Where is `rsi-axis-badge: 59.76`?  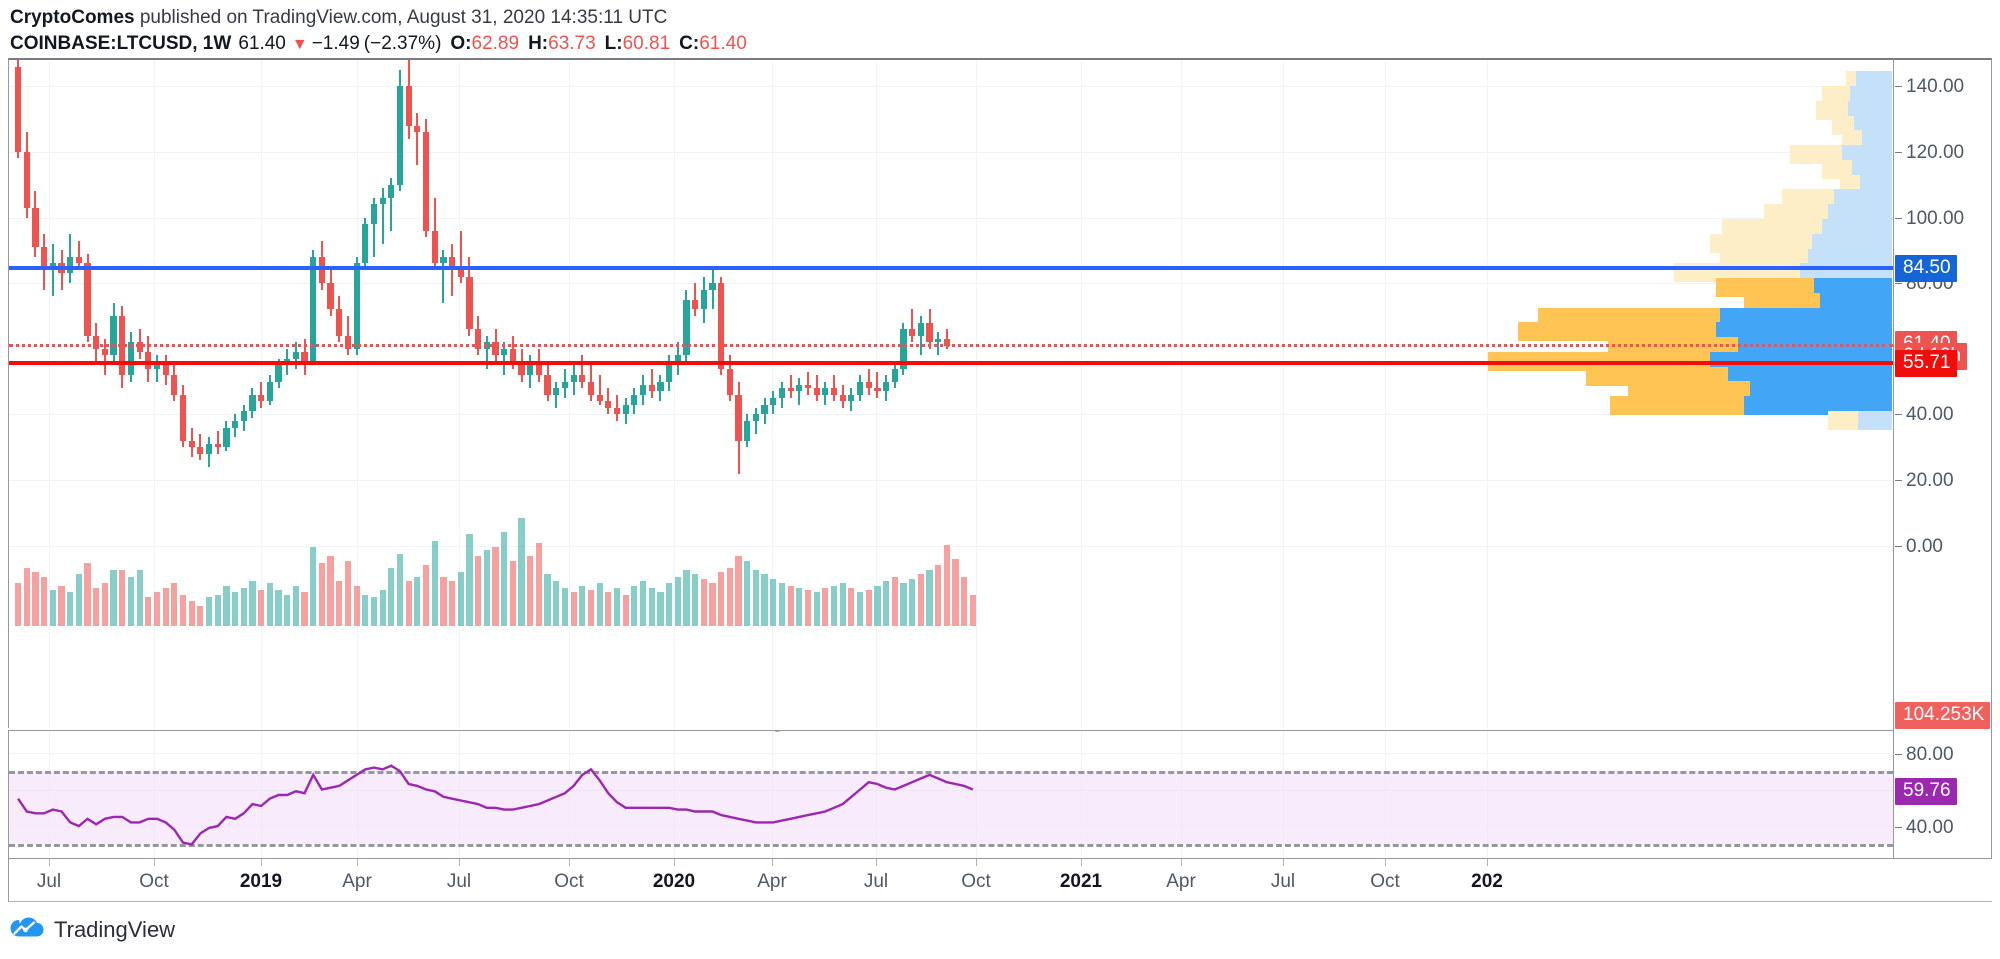 rsi-axis-badge: 59.76 is located at coordinates (1926, 791).